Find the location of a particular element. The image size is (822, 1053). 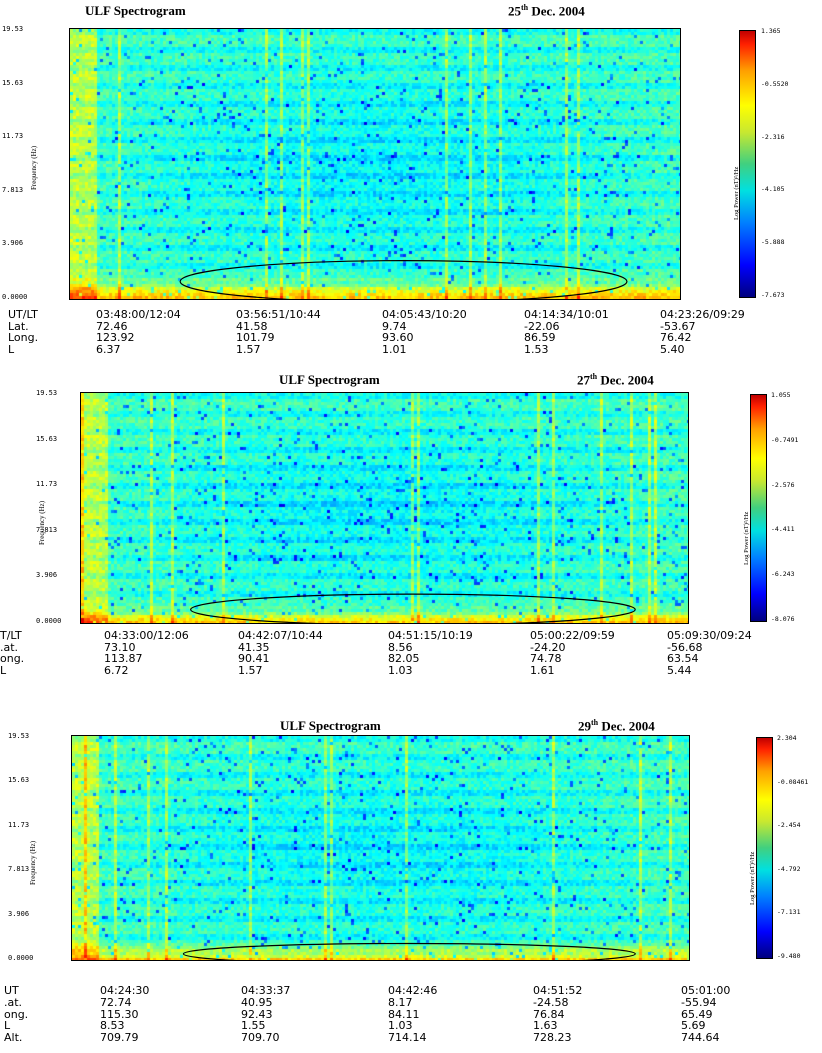

info-cell: 8.53 is located at coordinates (112, 1026).